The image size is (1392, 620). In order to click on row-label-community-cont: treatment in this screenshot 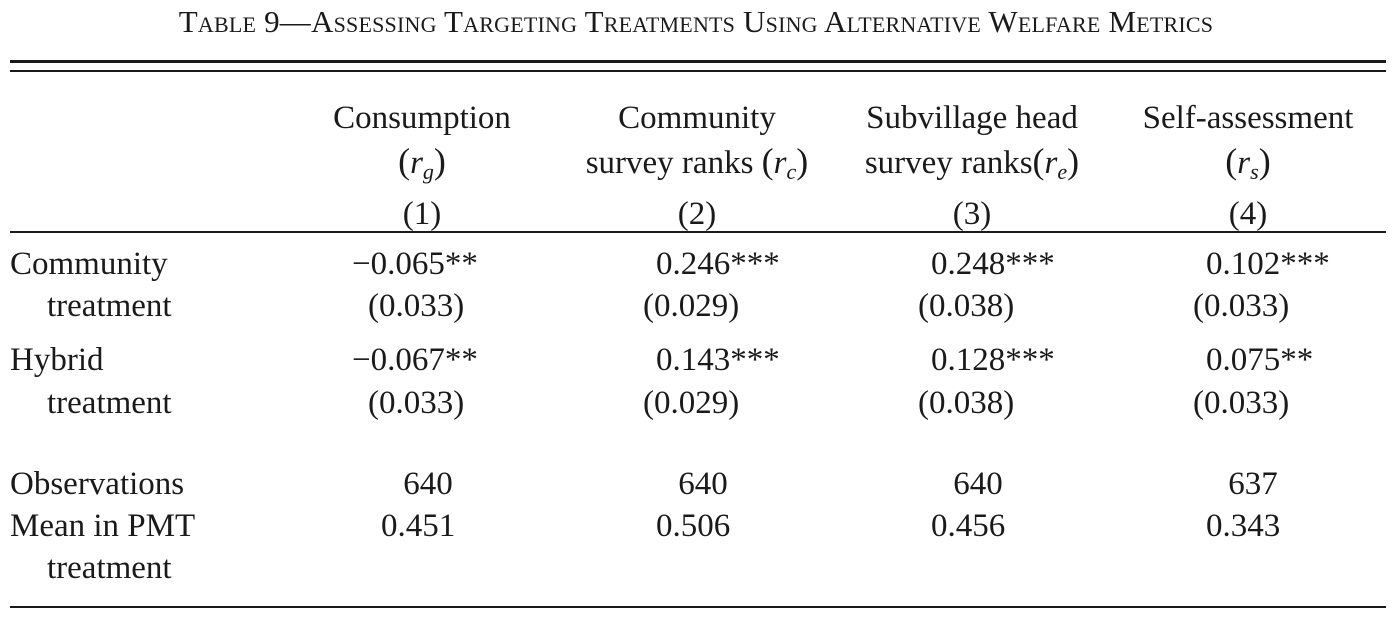, I will do `click(109, 306)`.